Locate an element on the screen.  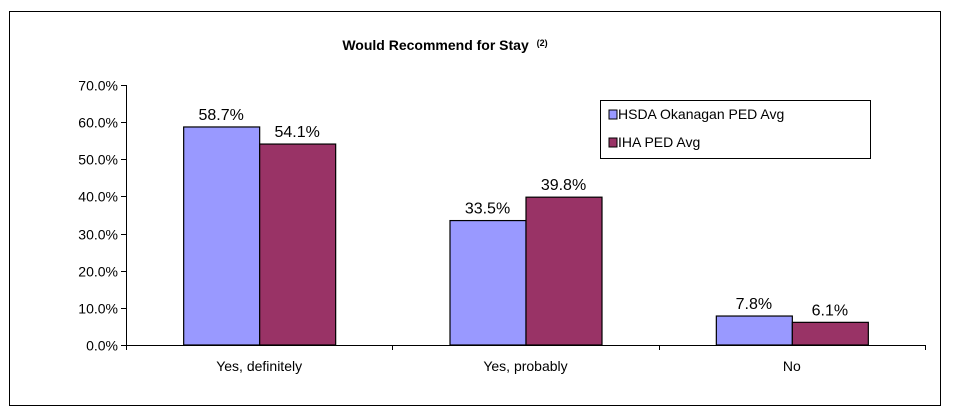
x-tick-label: No is located at coordinates (792, 366).